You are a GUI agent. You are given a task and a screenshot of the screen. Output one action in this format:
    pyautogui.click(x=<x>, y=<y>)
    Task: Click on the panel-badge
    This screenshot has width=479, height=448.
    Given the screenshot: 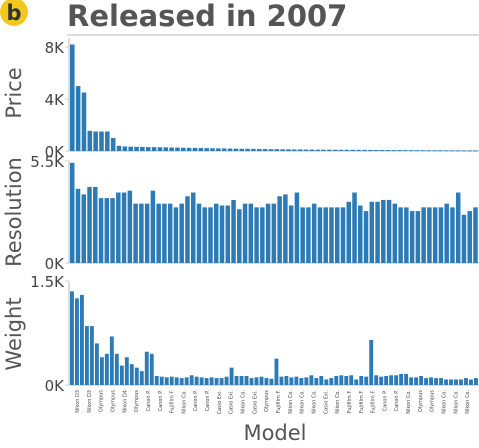 What is the action you would take?
    pyautogui.click(x=14, y=13)
    